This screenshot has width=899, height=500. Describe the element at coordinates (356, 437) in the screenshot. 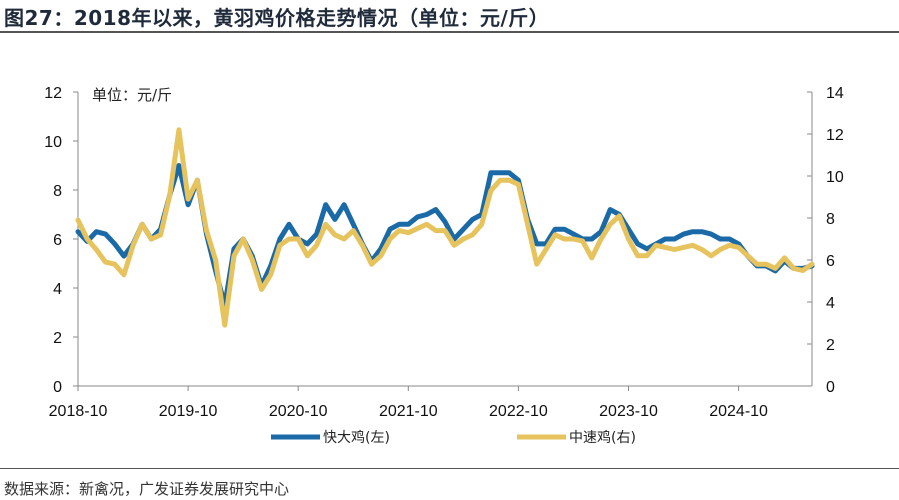

I see `legend-label: 快大鸡(左)` at that location.